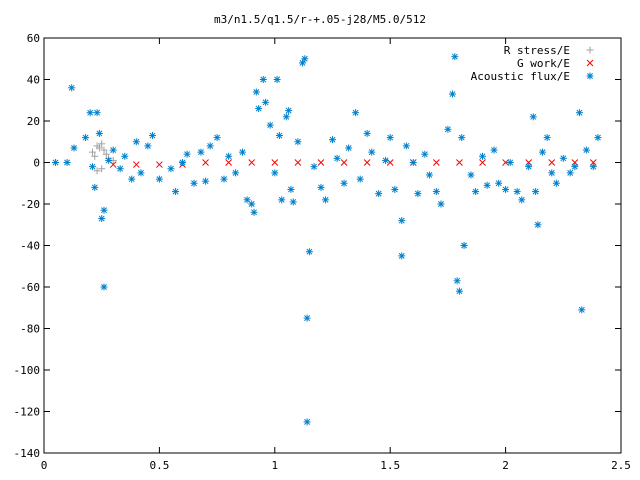 The width and height of the screenshot is (640, 480). What do you see at coordinates (274, 465) in the screenshot?
I see `x-tick-label: 1` at bounding box center [274, 465].